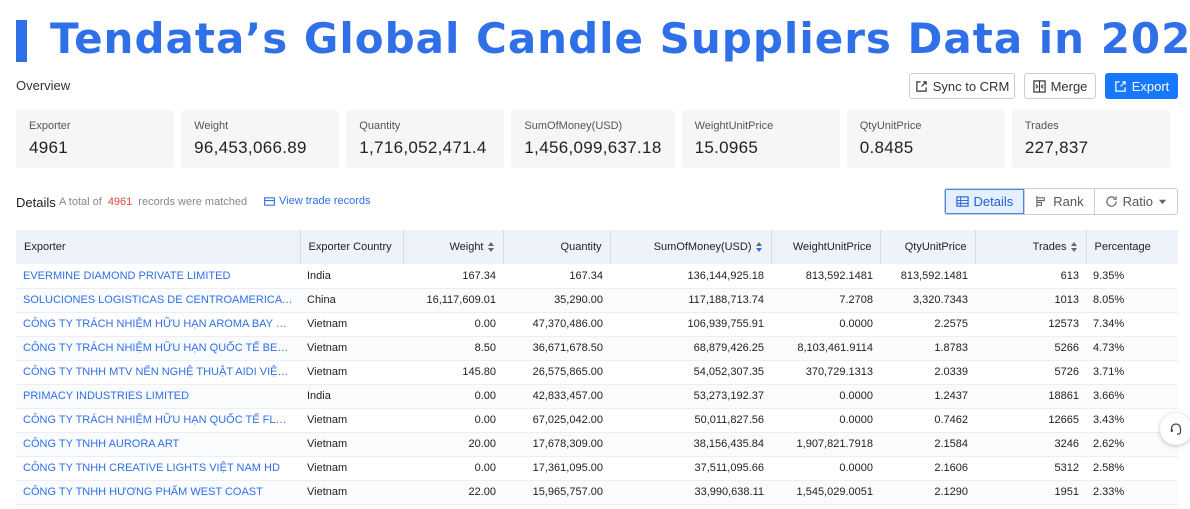 This screenshot has width=1190, height=509. I want to click on cell-weight: 22.00, so click(453, 492).